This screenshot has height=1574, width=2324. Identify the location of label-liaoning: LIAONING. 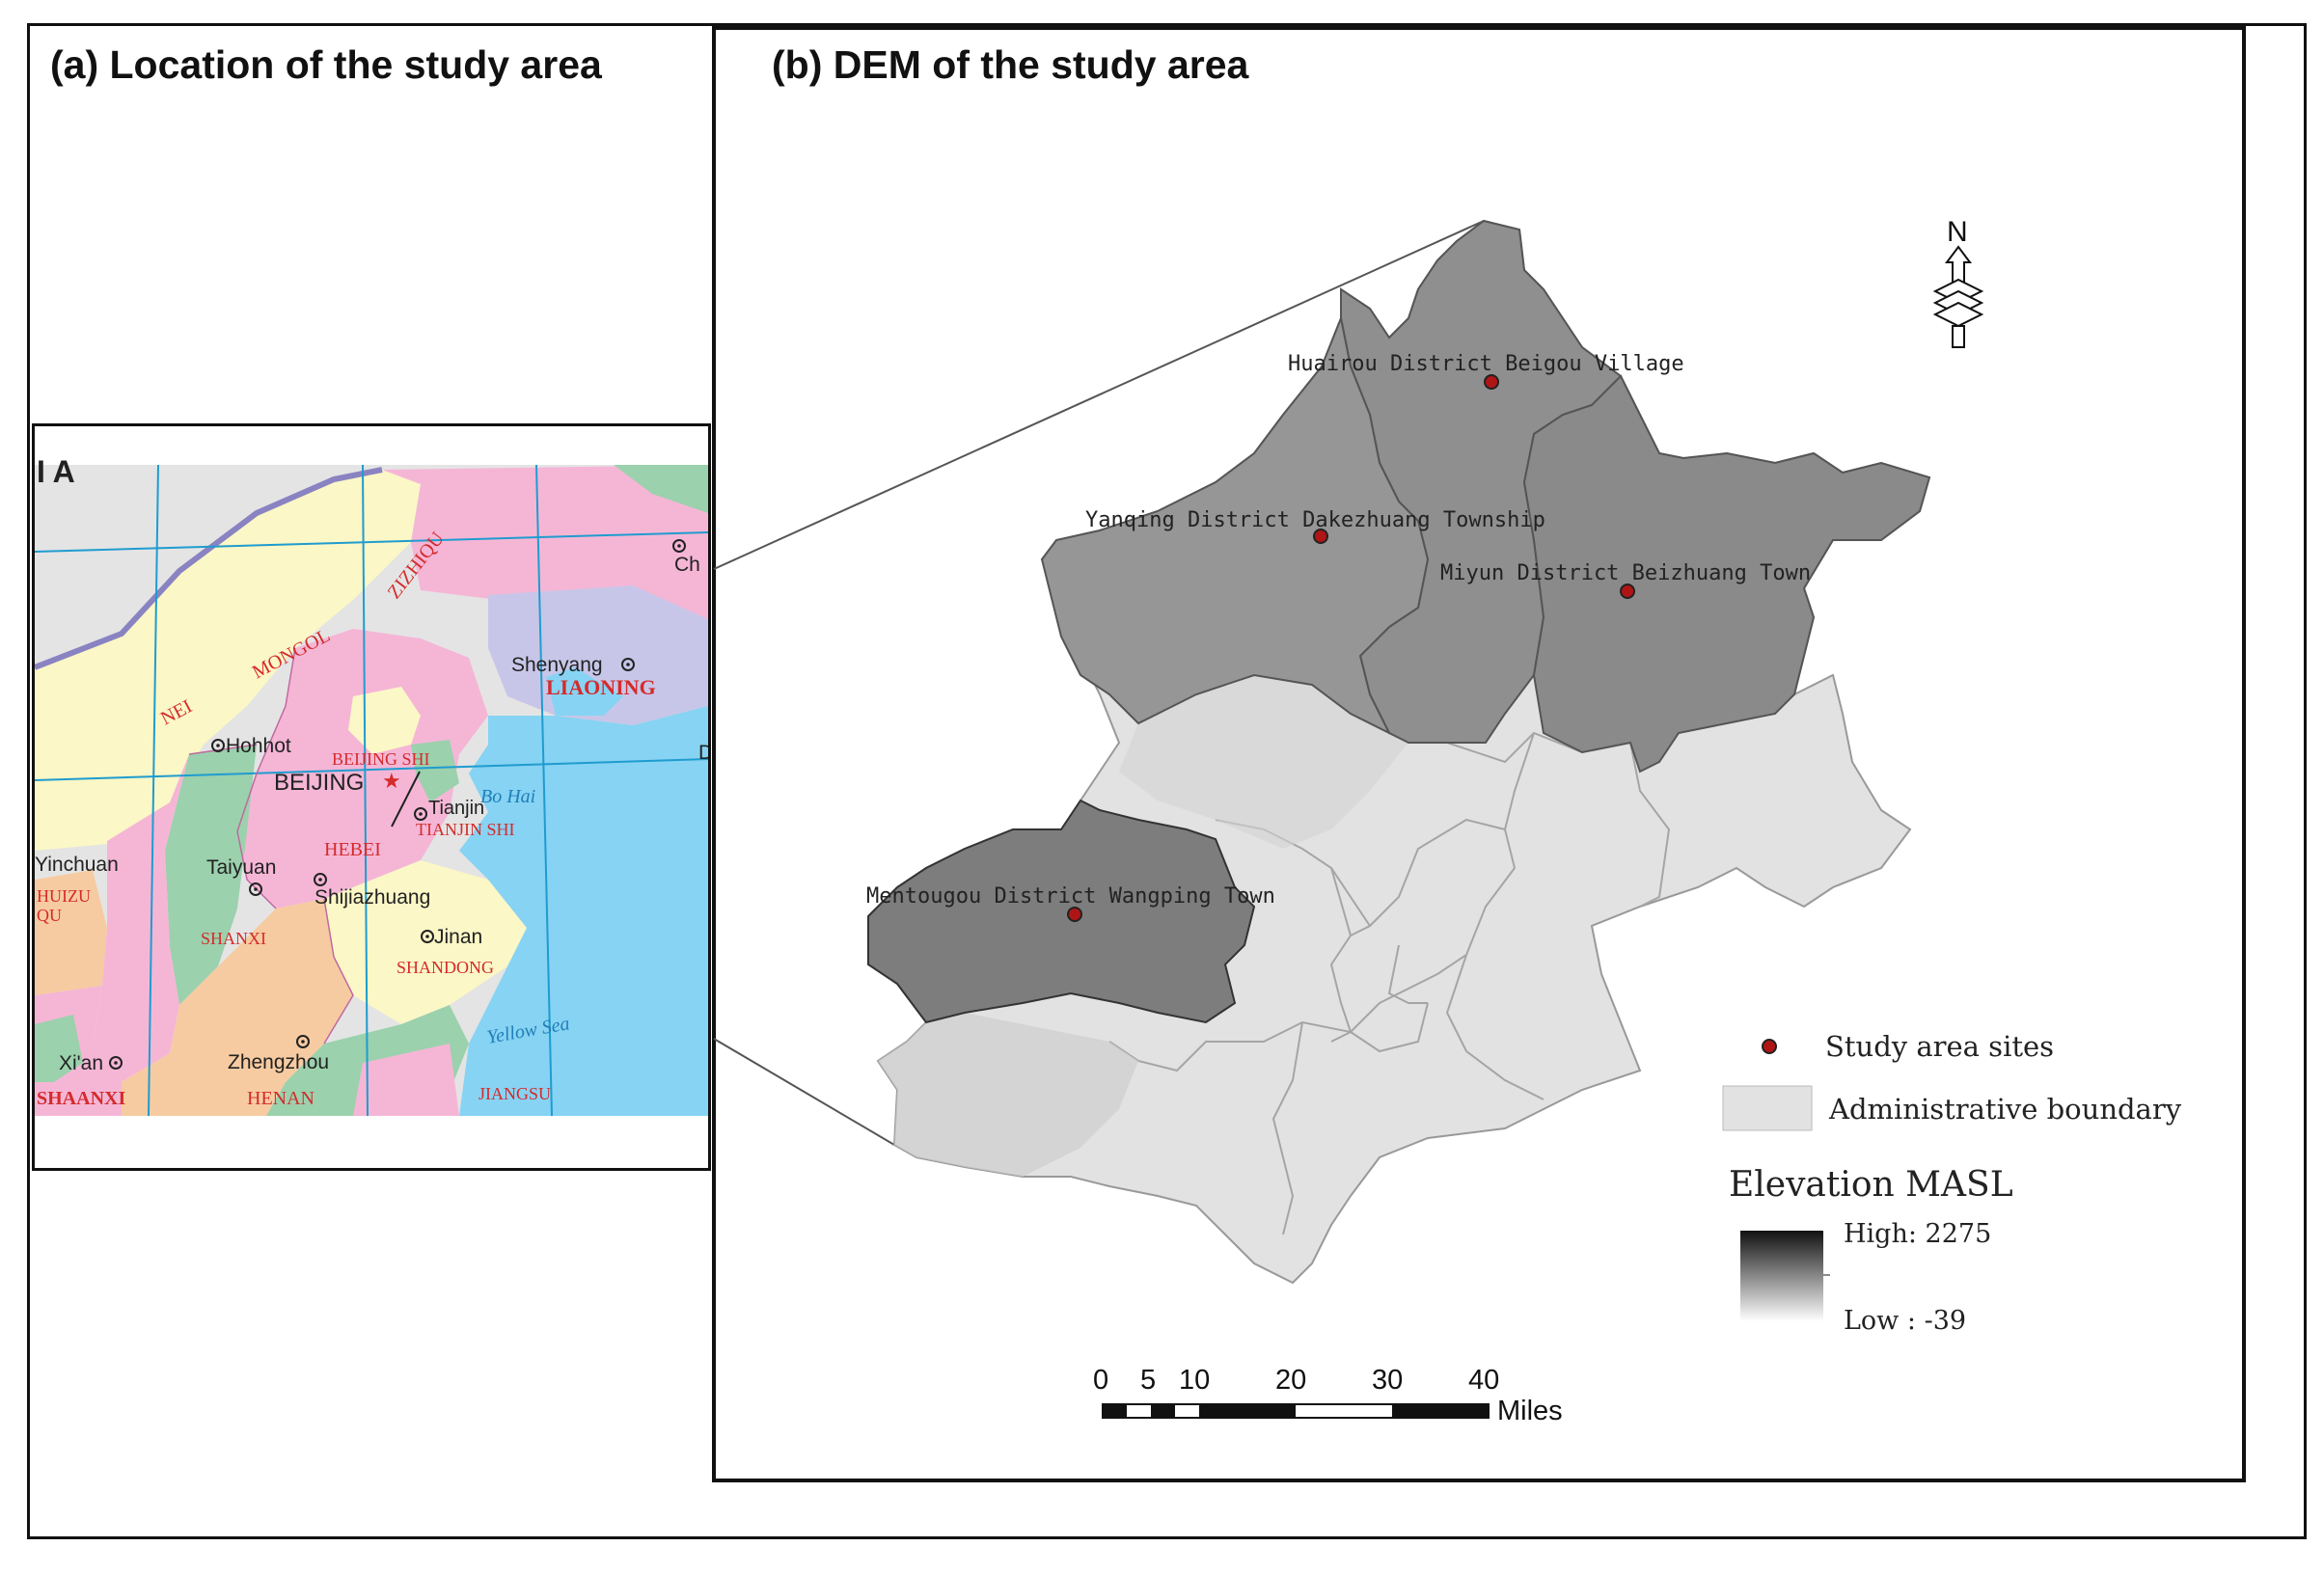
(601, 687).